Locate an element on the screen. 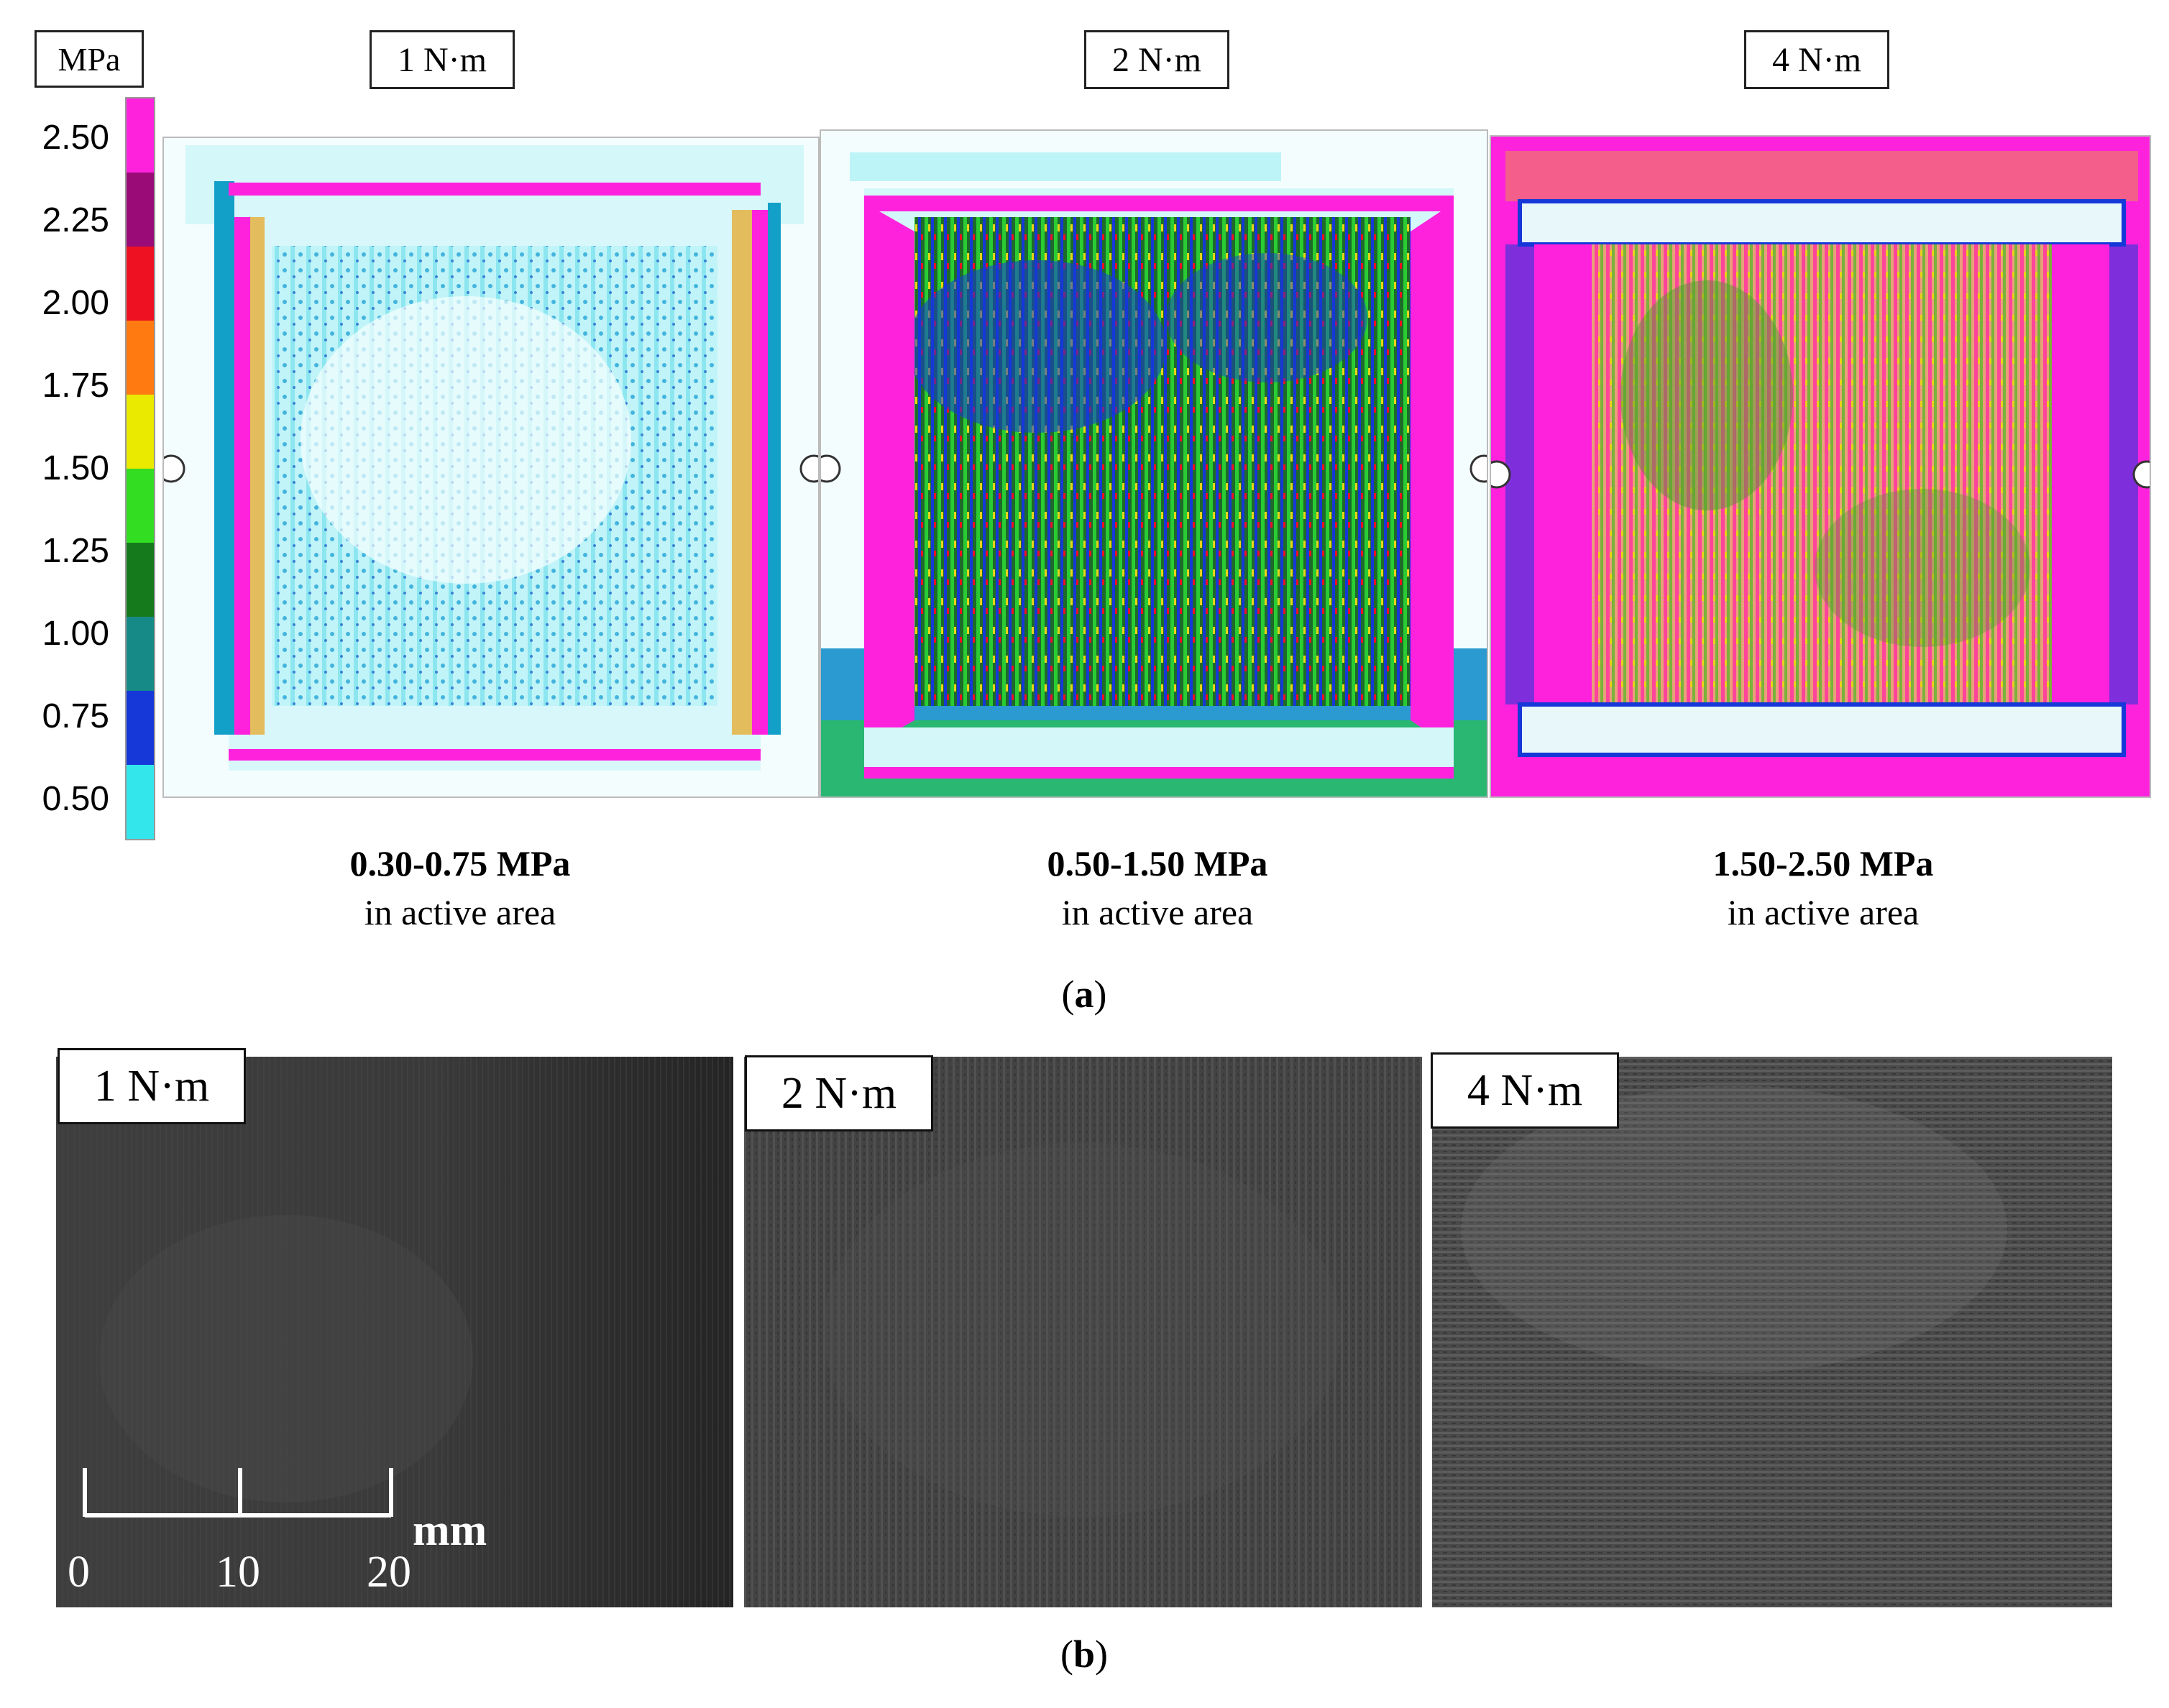 This screenshot has height=1708, width=2169. pressure-range-4nm: 1.50-2.50 MPa is located at coordinates (1823, 863).